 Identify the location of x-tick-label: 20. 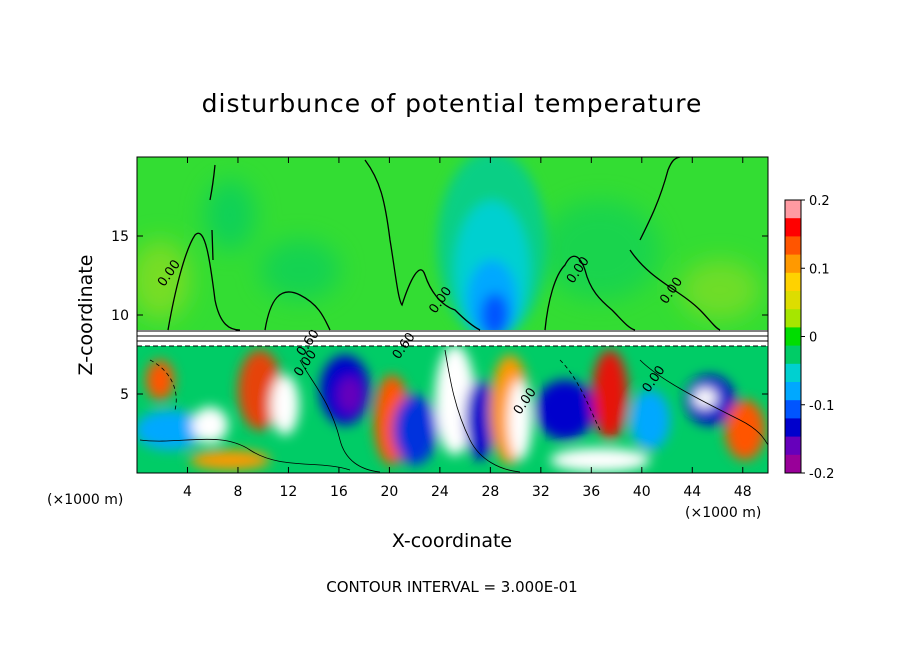
(389, 492).